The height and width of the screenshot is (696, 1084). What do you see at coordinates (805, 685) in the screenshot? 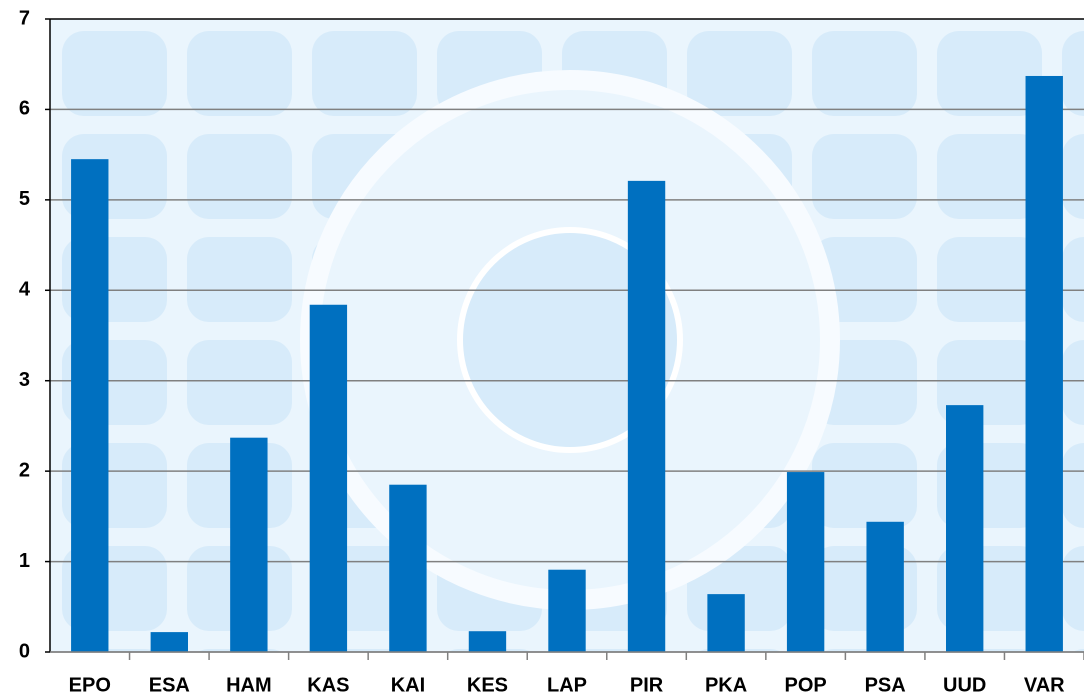
I see `x-tick-label: POP` at bounding box center [805, 685].